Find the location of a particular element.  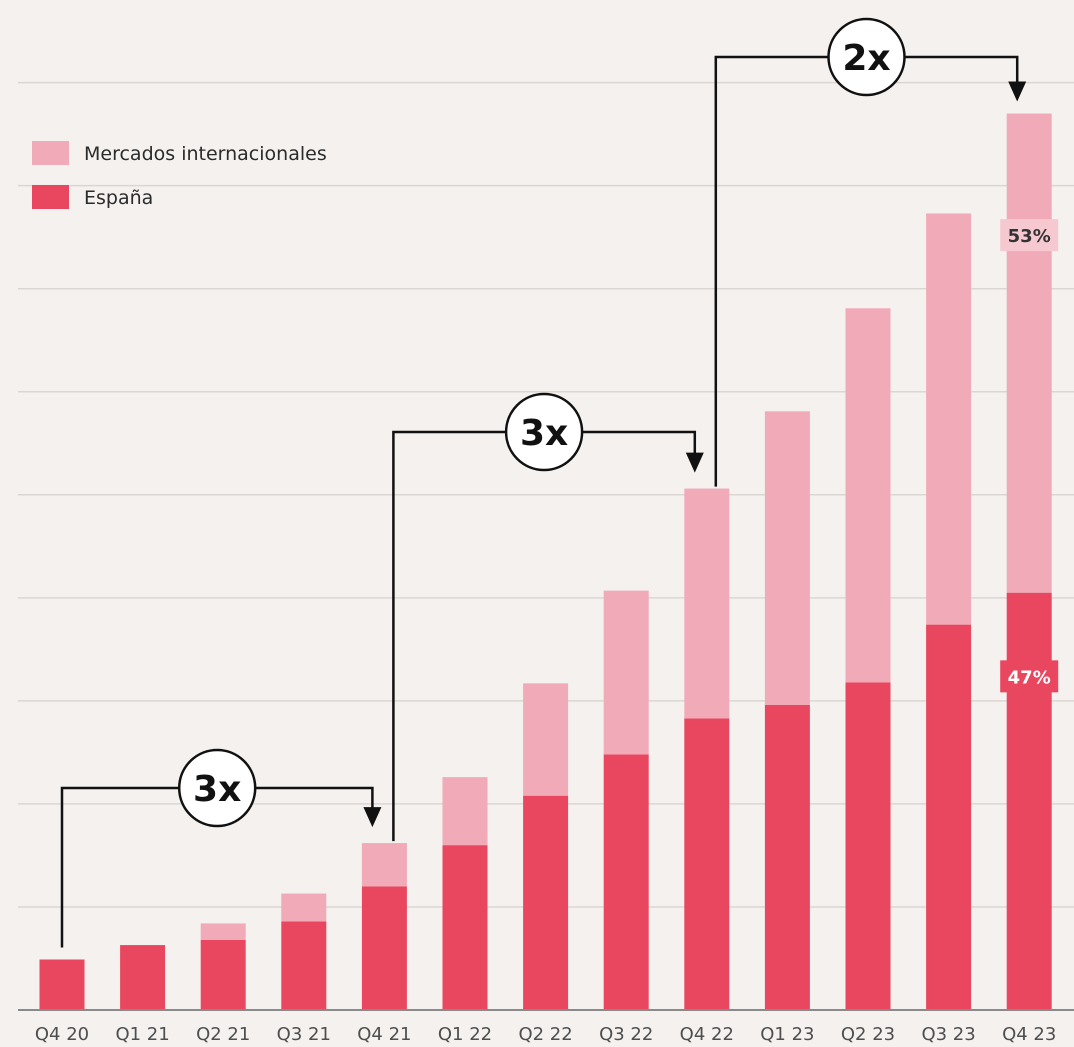

x-tick-label: Q4 21 is located at coordinates (384, 1034).